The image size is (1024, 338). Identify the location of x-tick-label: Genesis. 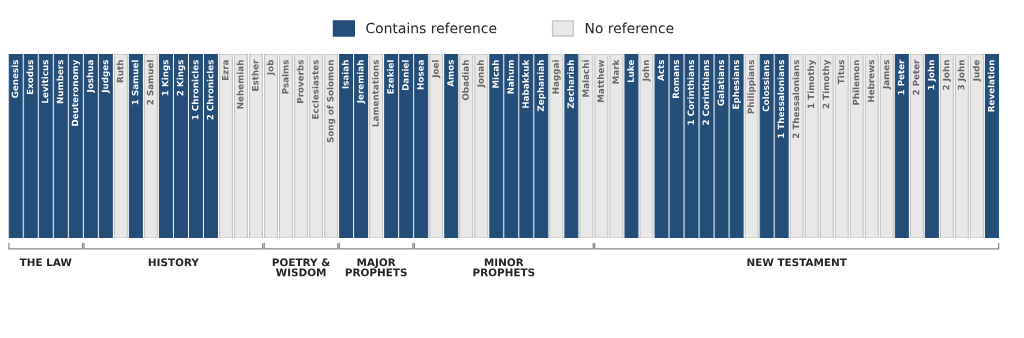
(15, 79).